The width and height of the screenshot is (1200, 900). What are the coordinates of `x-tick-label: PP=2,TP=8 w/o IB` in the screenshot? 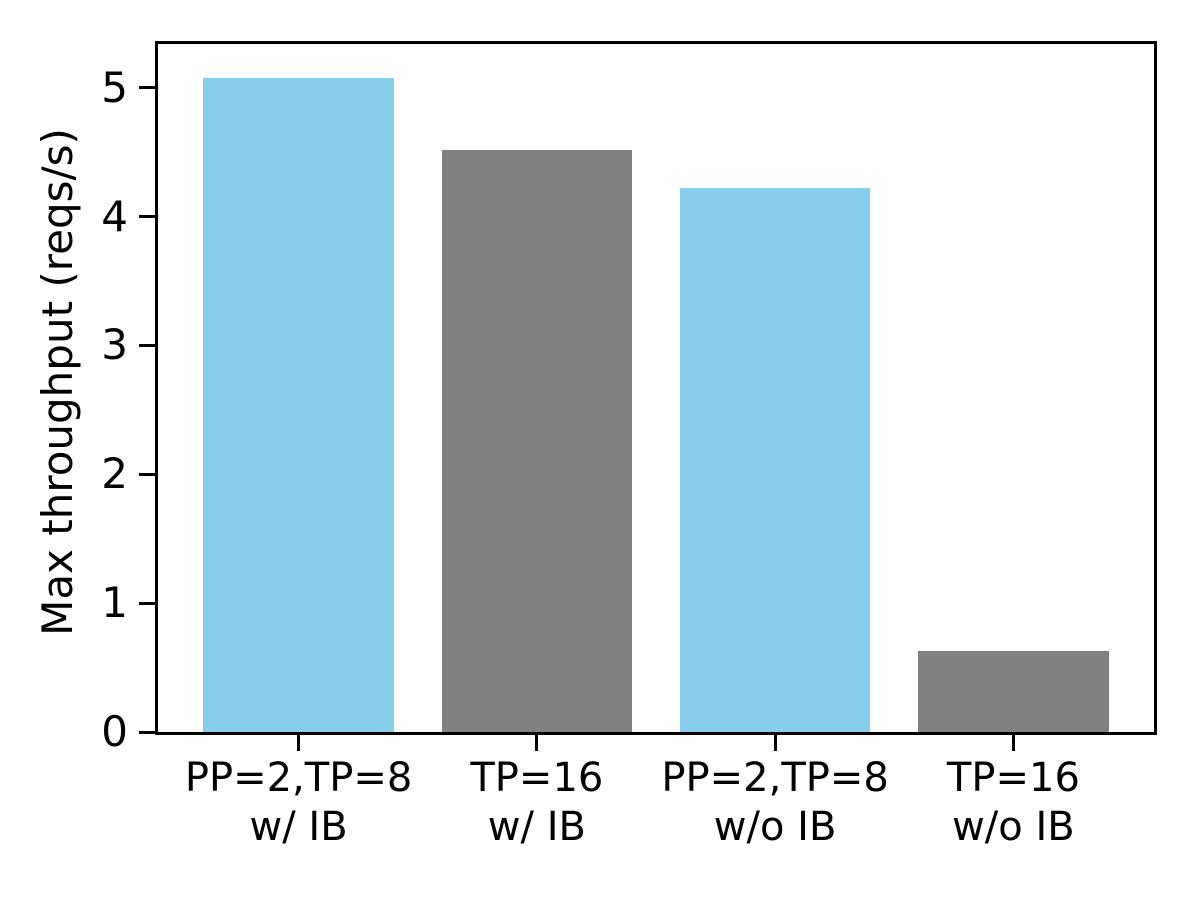 It's located at (775, 802).